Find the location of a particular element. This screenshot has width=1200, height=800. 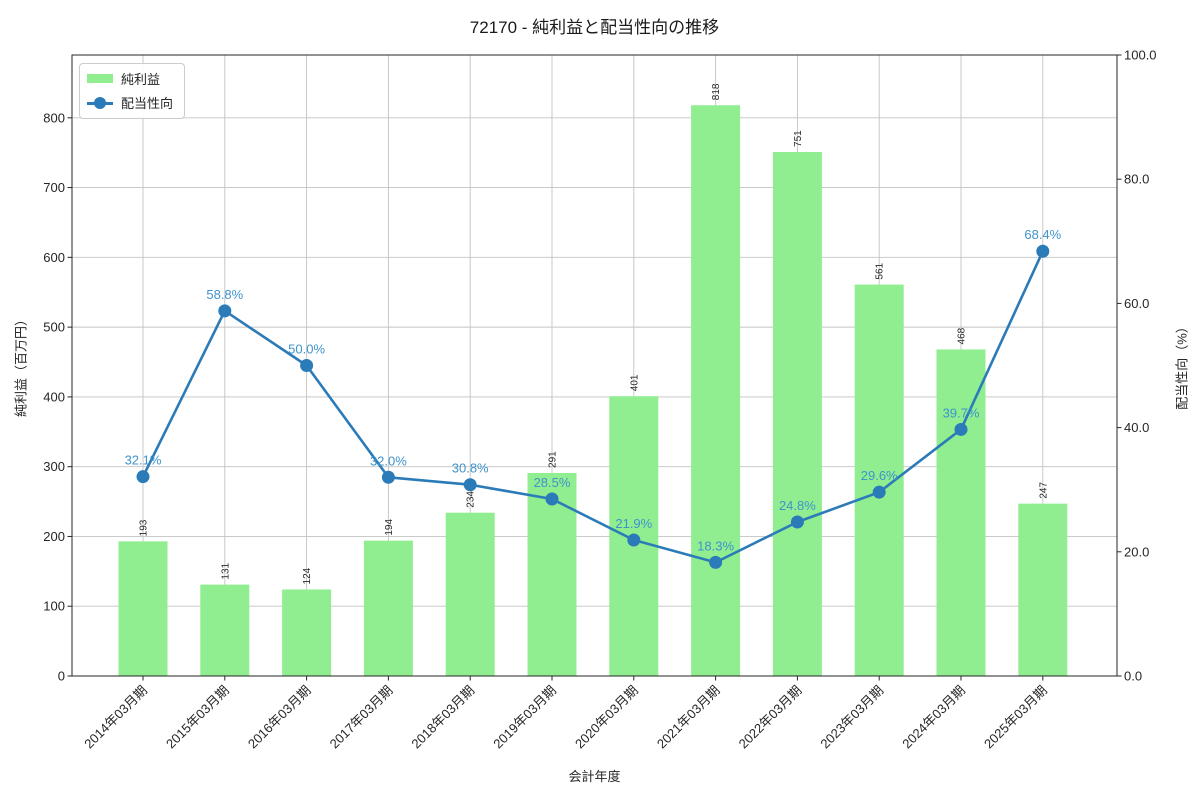

y-left-tick-label: 800 is located at coordinates (54, 117).